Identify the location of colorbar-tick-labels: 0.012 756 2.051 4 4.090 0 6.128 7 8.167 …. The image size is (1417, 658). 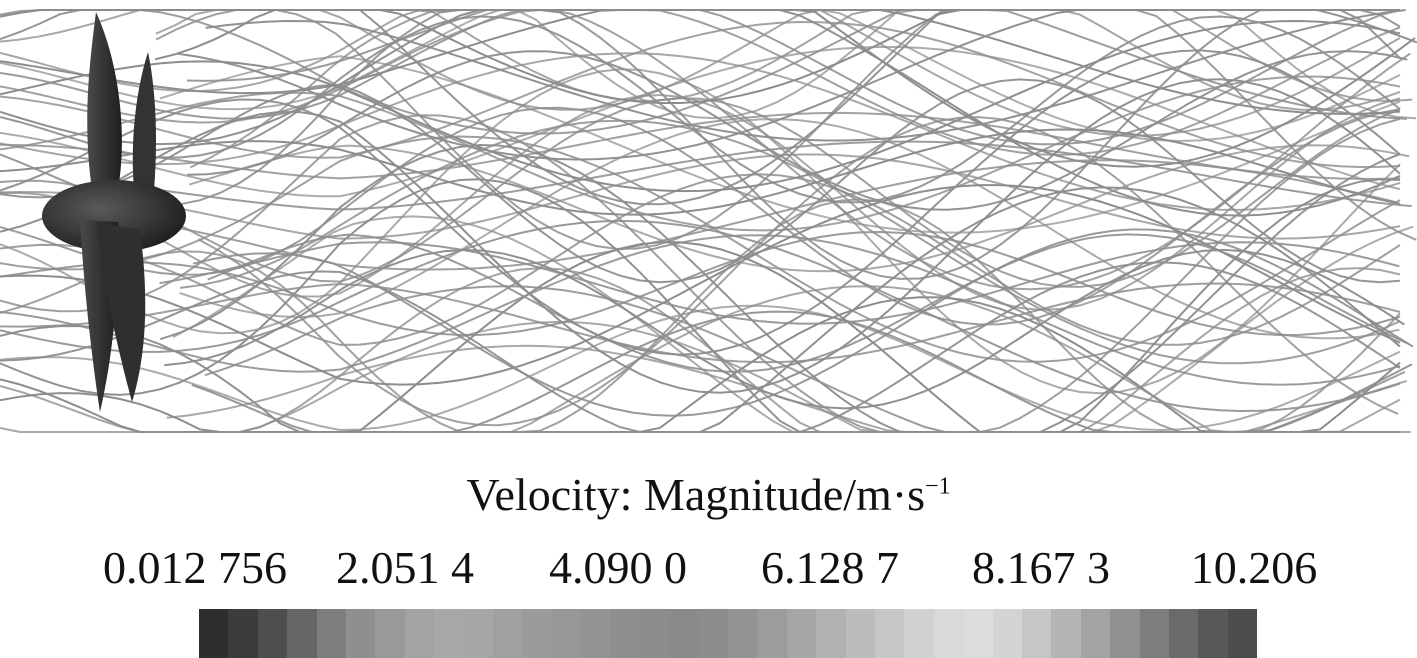
(708, 570).